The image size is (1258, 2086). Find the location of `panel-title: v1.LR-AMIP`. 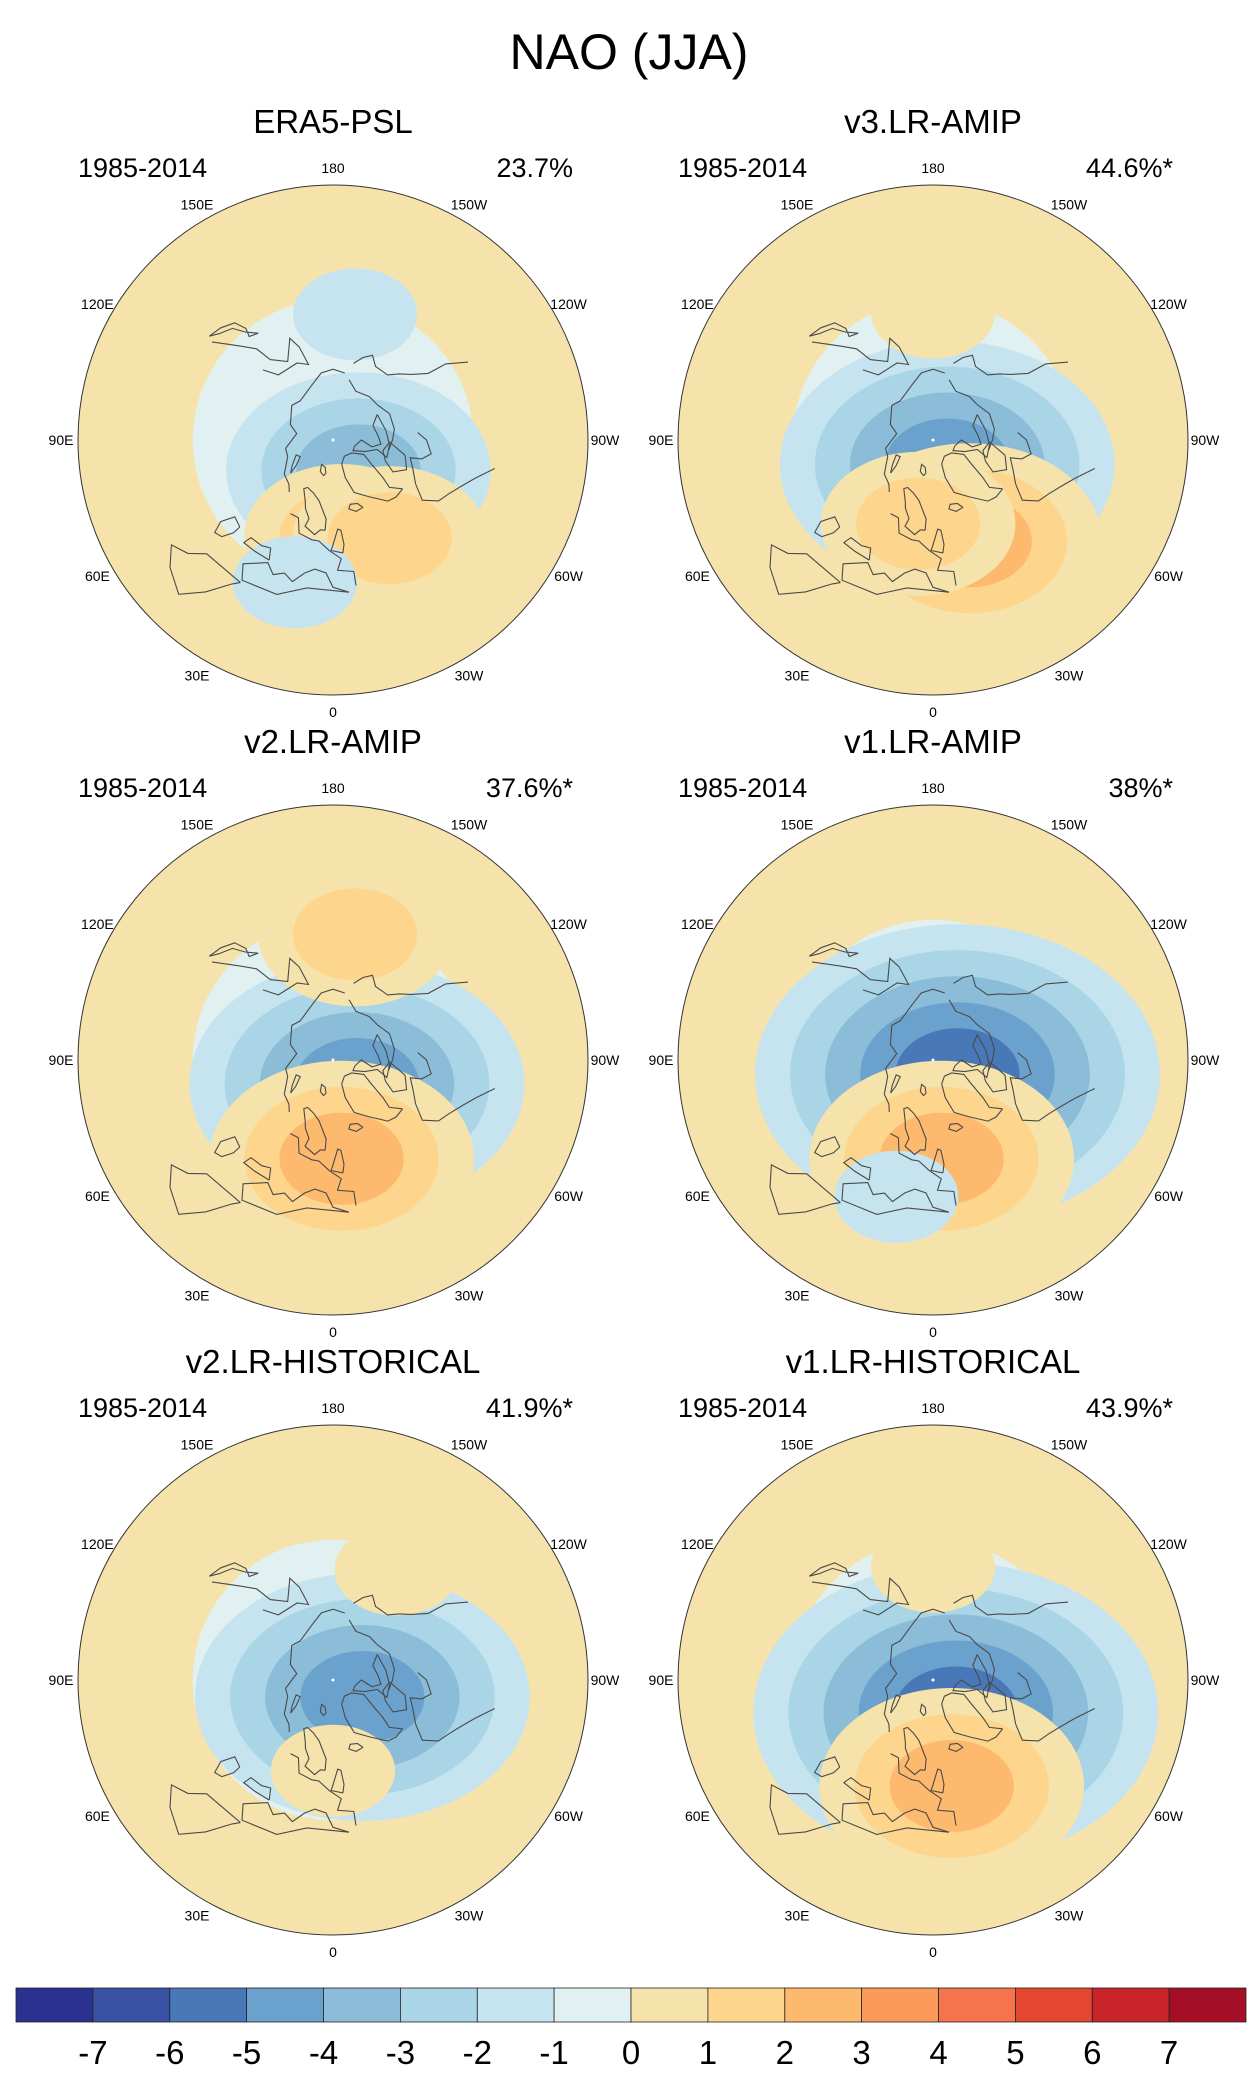

panel-title: v1.LR-AMIP is located at coordinates (933, 741).